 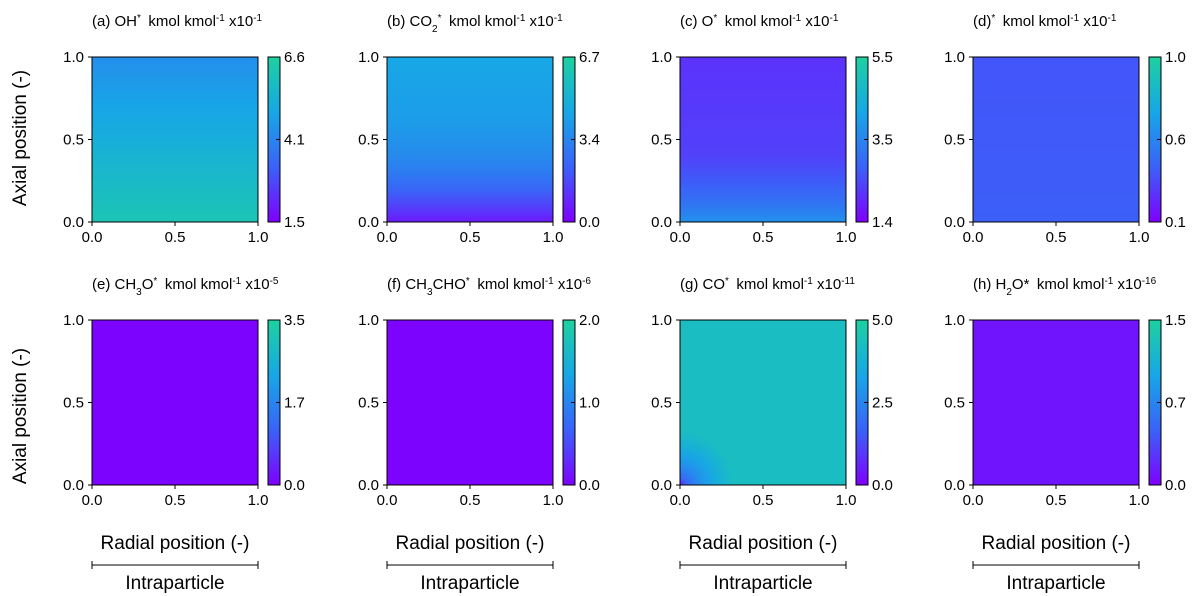 I want to click on colorbar-tick-label: 2.5, so click(x=882, y=403).